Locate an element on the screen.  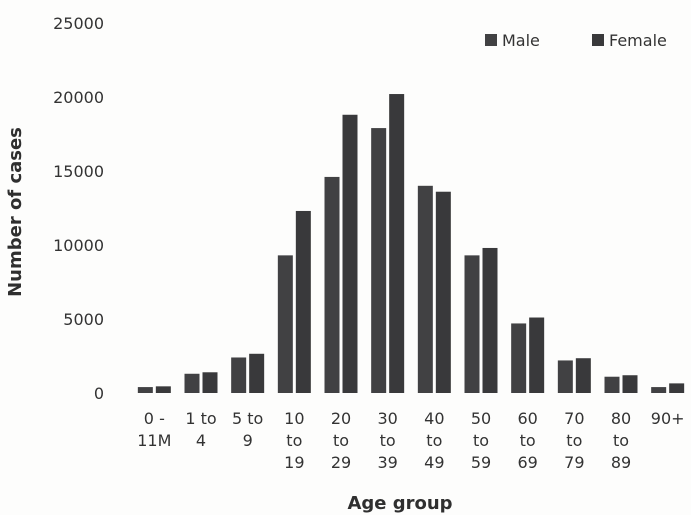
x-tick-label: 5 to 9 is located at coordinates (247, 429).